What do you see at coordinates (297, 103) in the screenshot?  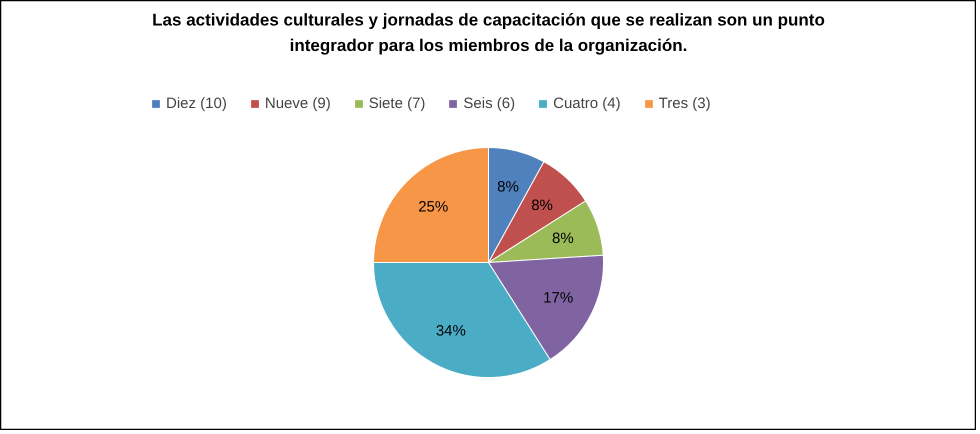 I see `legend-label: Nueve (9)` at bounding box center [297, 103].